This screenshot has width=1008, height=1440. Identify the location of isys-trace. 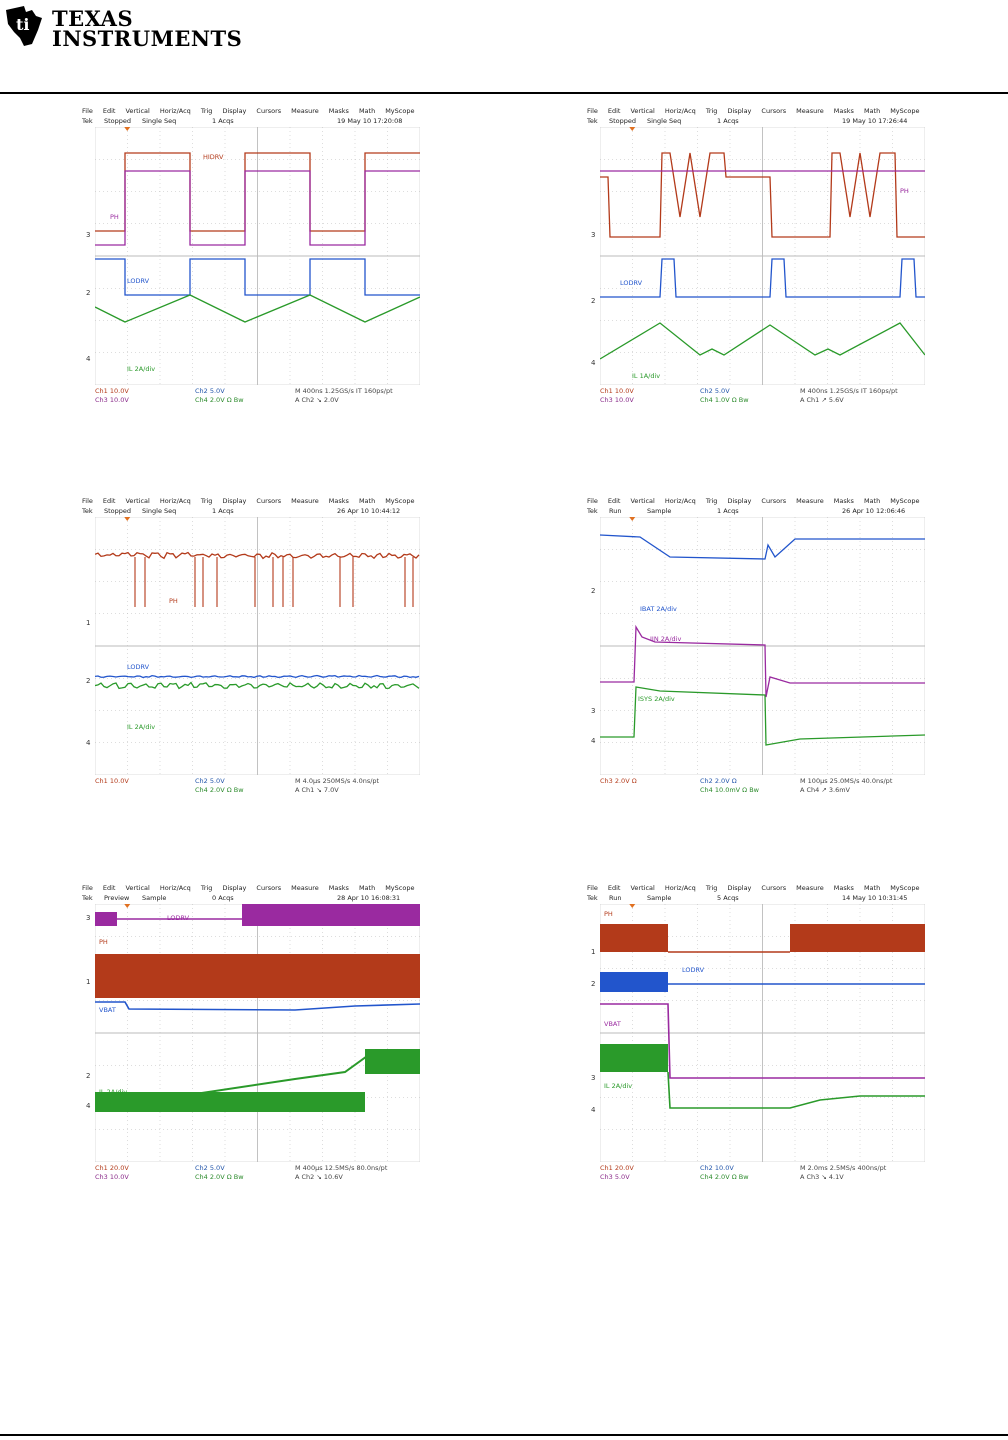
(762, 716).